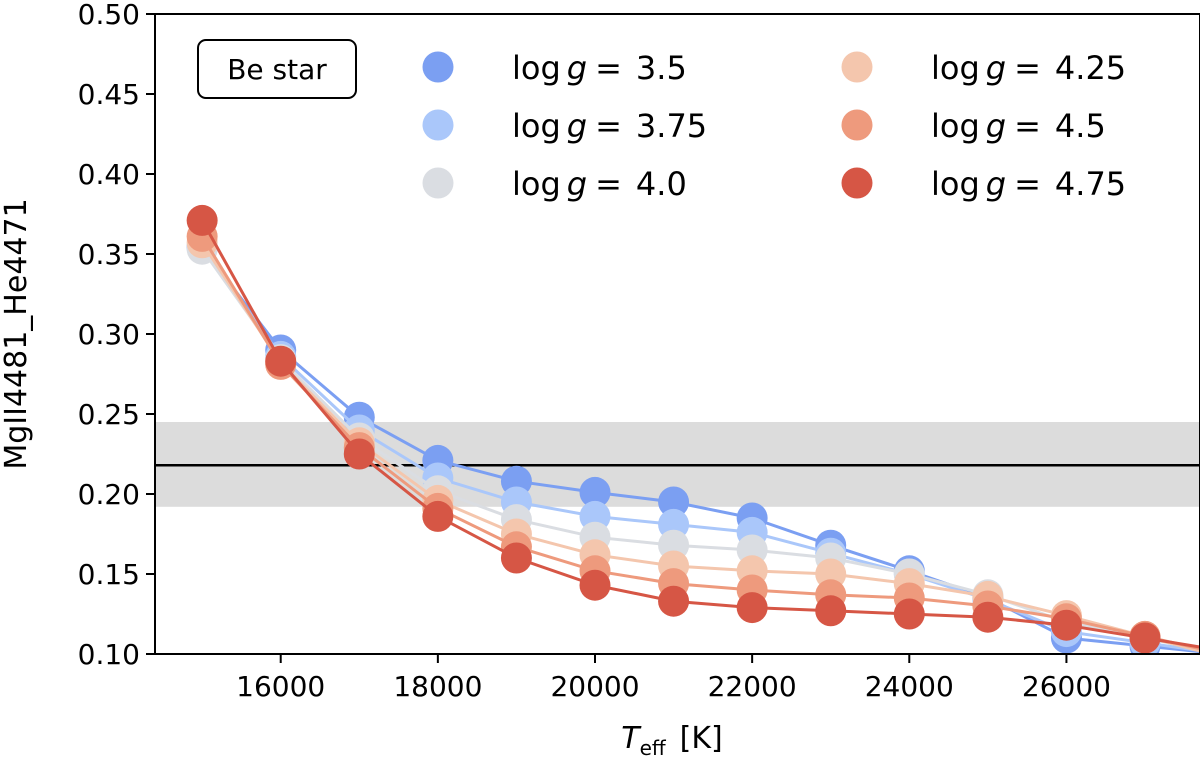 The width and height of the screenshot is (1200, 761). Describe the element at coordinates (280, 686) in the screenshot. I see `x-tick-label: 16000` at that location.